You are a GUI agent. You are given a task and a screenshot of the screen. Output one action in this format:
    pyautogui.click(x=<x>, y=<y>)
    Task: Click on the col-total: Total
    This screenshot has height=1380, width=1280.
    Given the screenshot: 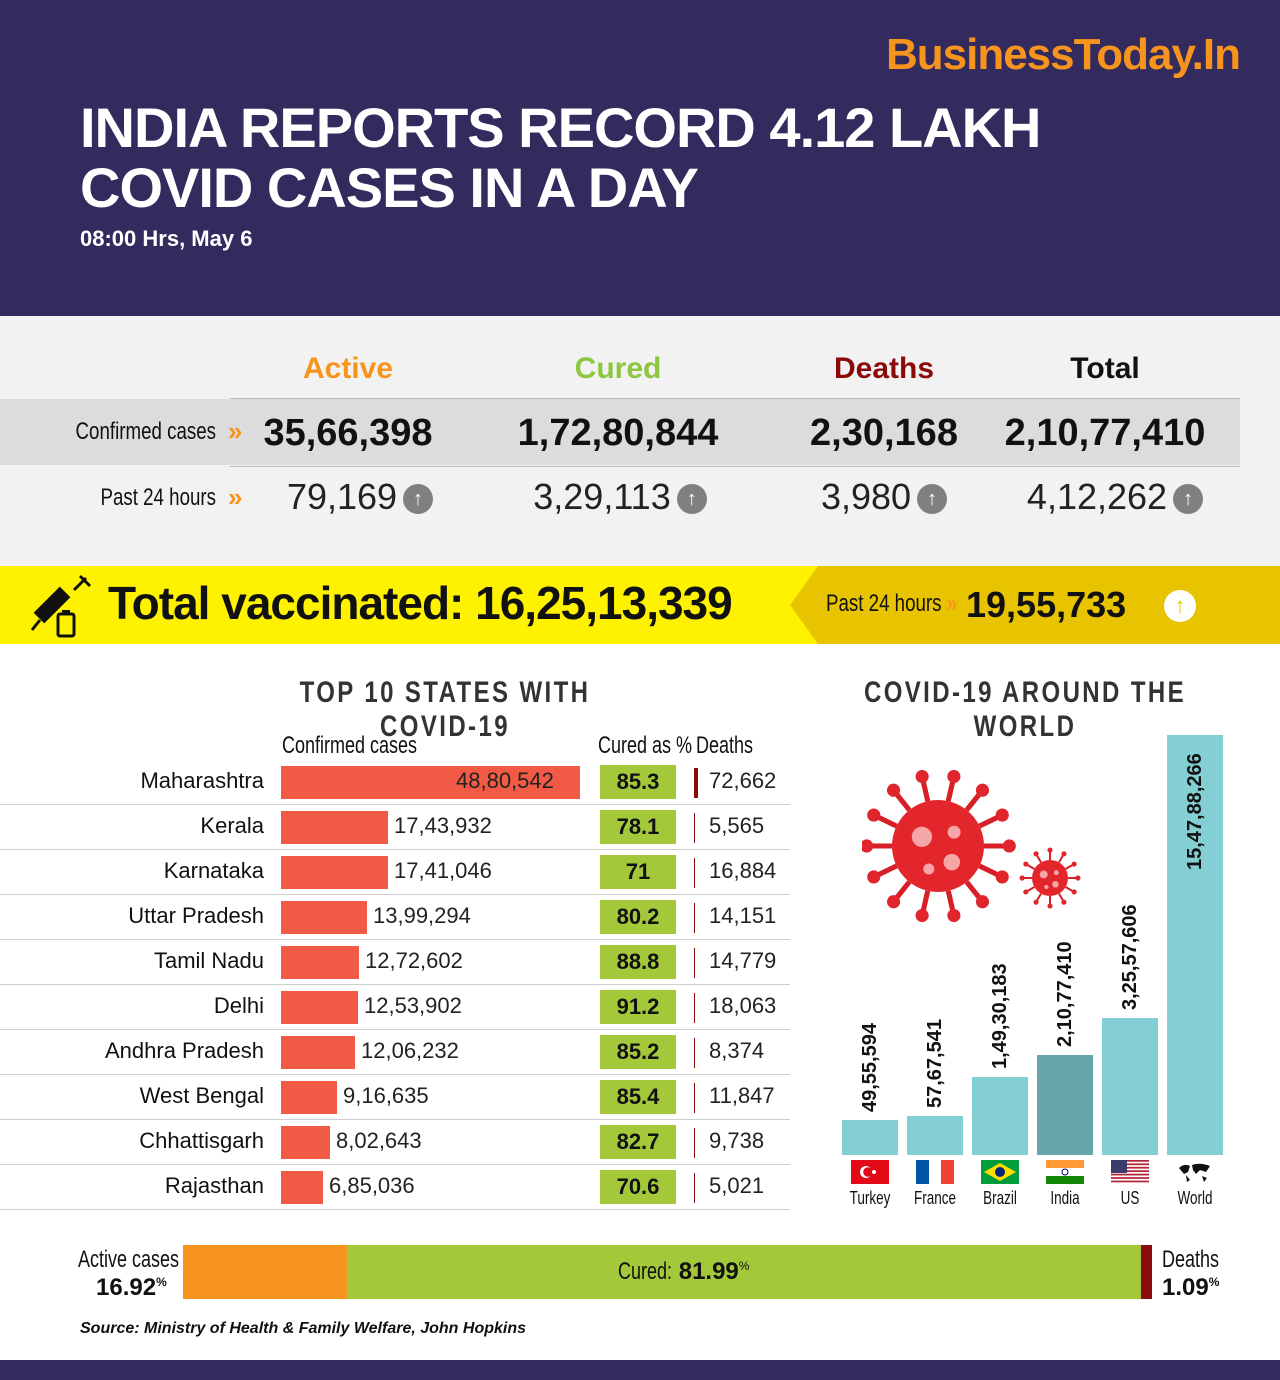 What is the action you would take?
    pyautogui.click(x=1105, y=368)
    